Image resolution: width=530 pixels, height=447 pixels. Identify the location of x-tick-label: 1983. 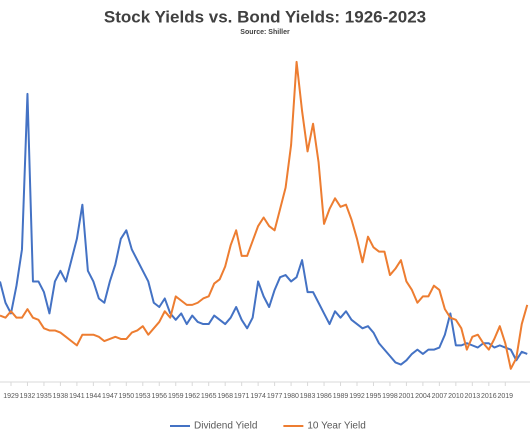
(308, 396).